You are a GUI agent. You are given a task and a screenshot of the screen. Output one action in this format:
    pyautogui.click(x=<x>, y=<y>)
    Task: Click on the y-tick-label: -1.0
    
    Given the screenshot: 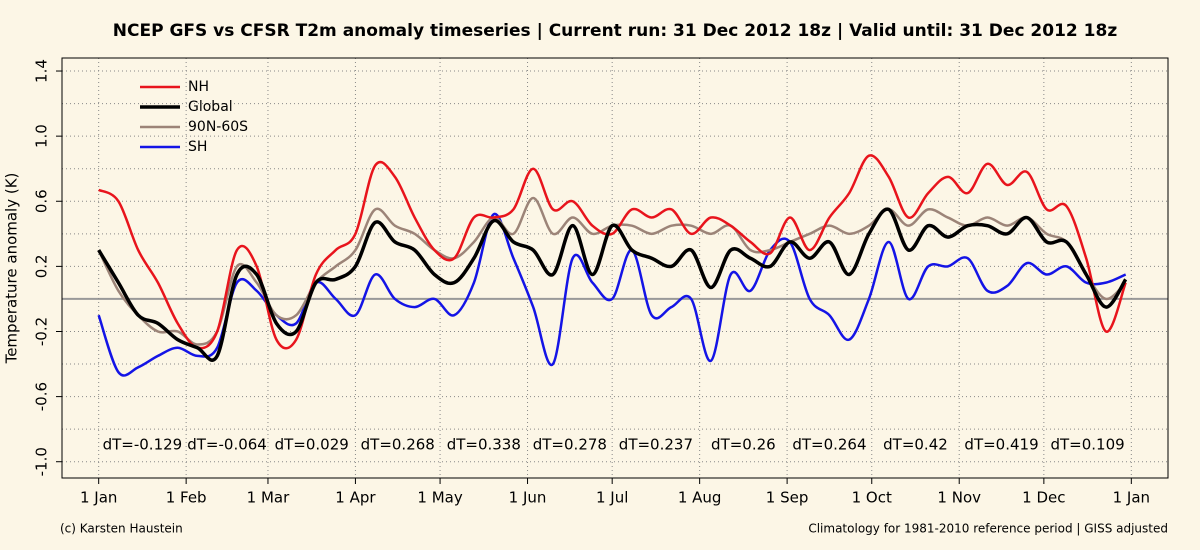 What is the action you would take?
    pyautogui.click(x=42, y=461)
    